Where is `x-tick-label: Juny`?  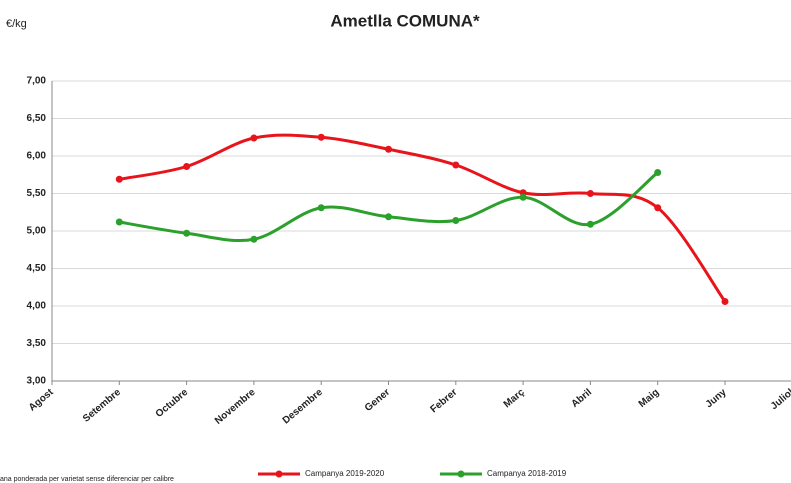 x-tick-label: Juny is located at coordinates (716, 399).